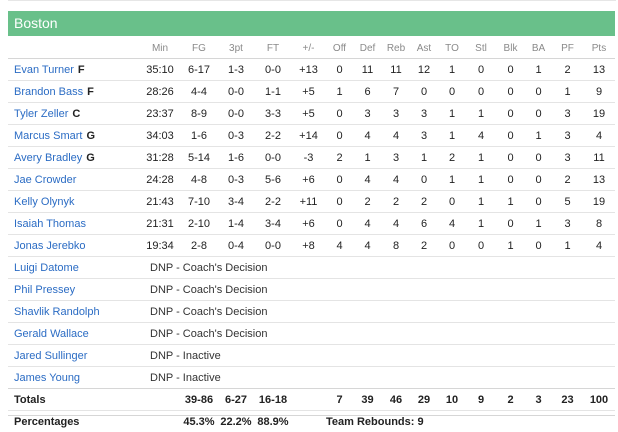 This screenshot has height=432, width=618. Describe the element at coordinates (50, 356) in the screenshot. I see `player-link: Jared Sullinger` at that location.